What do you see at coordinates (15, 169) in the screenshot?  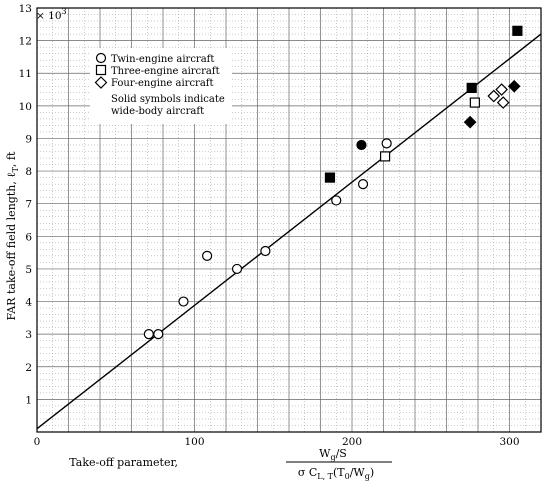 I see `y-axis-label-subscript: T` at bounding box center [15, 169].